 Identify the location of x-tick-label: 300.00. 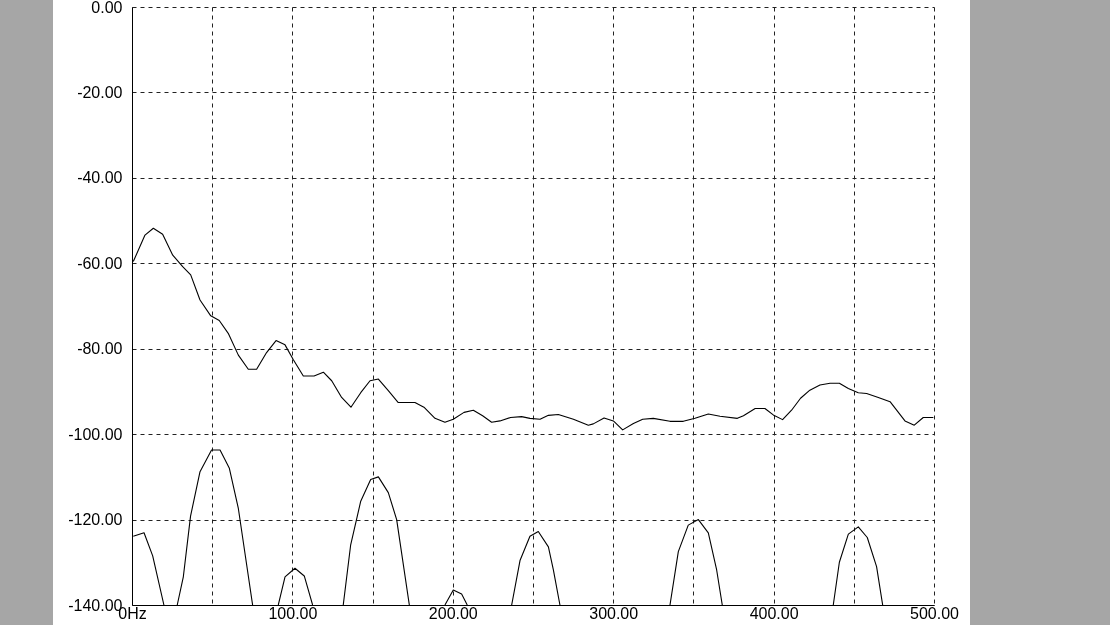
(614, 613).